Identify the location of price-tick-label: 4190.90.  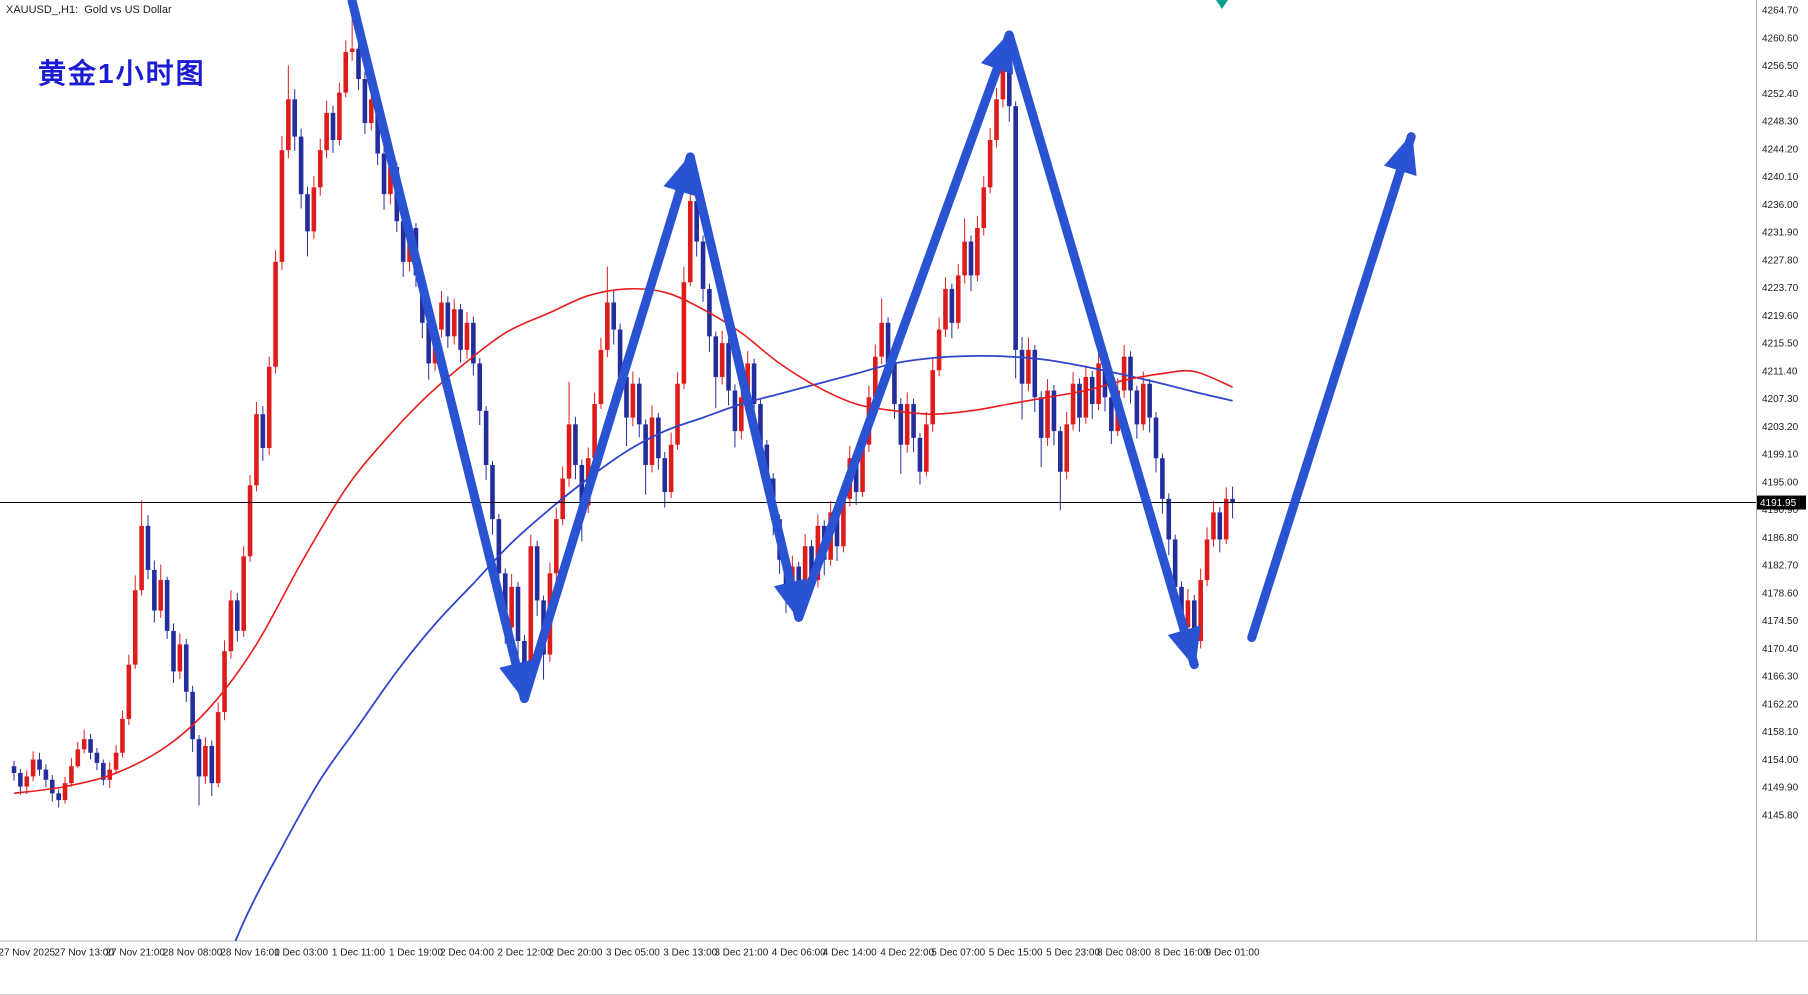
(1780, 510).